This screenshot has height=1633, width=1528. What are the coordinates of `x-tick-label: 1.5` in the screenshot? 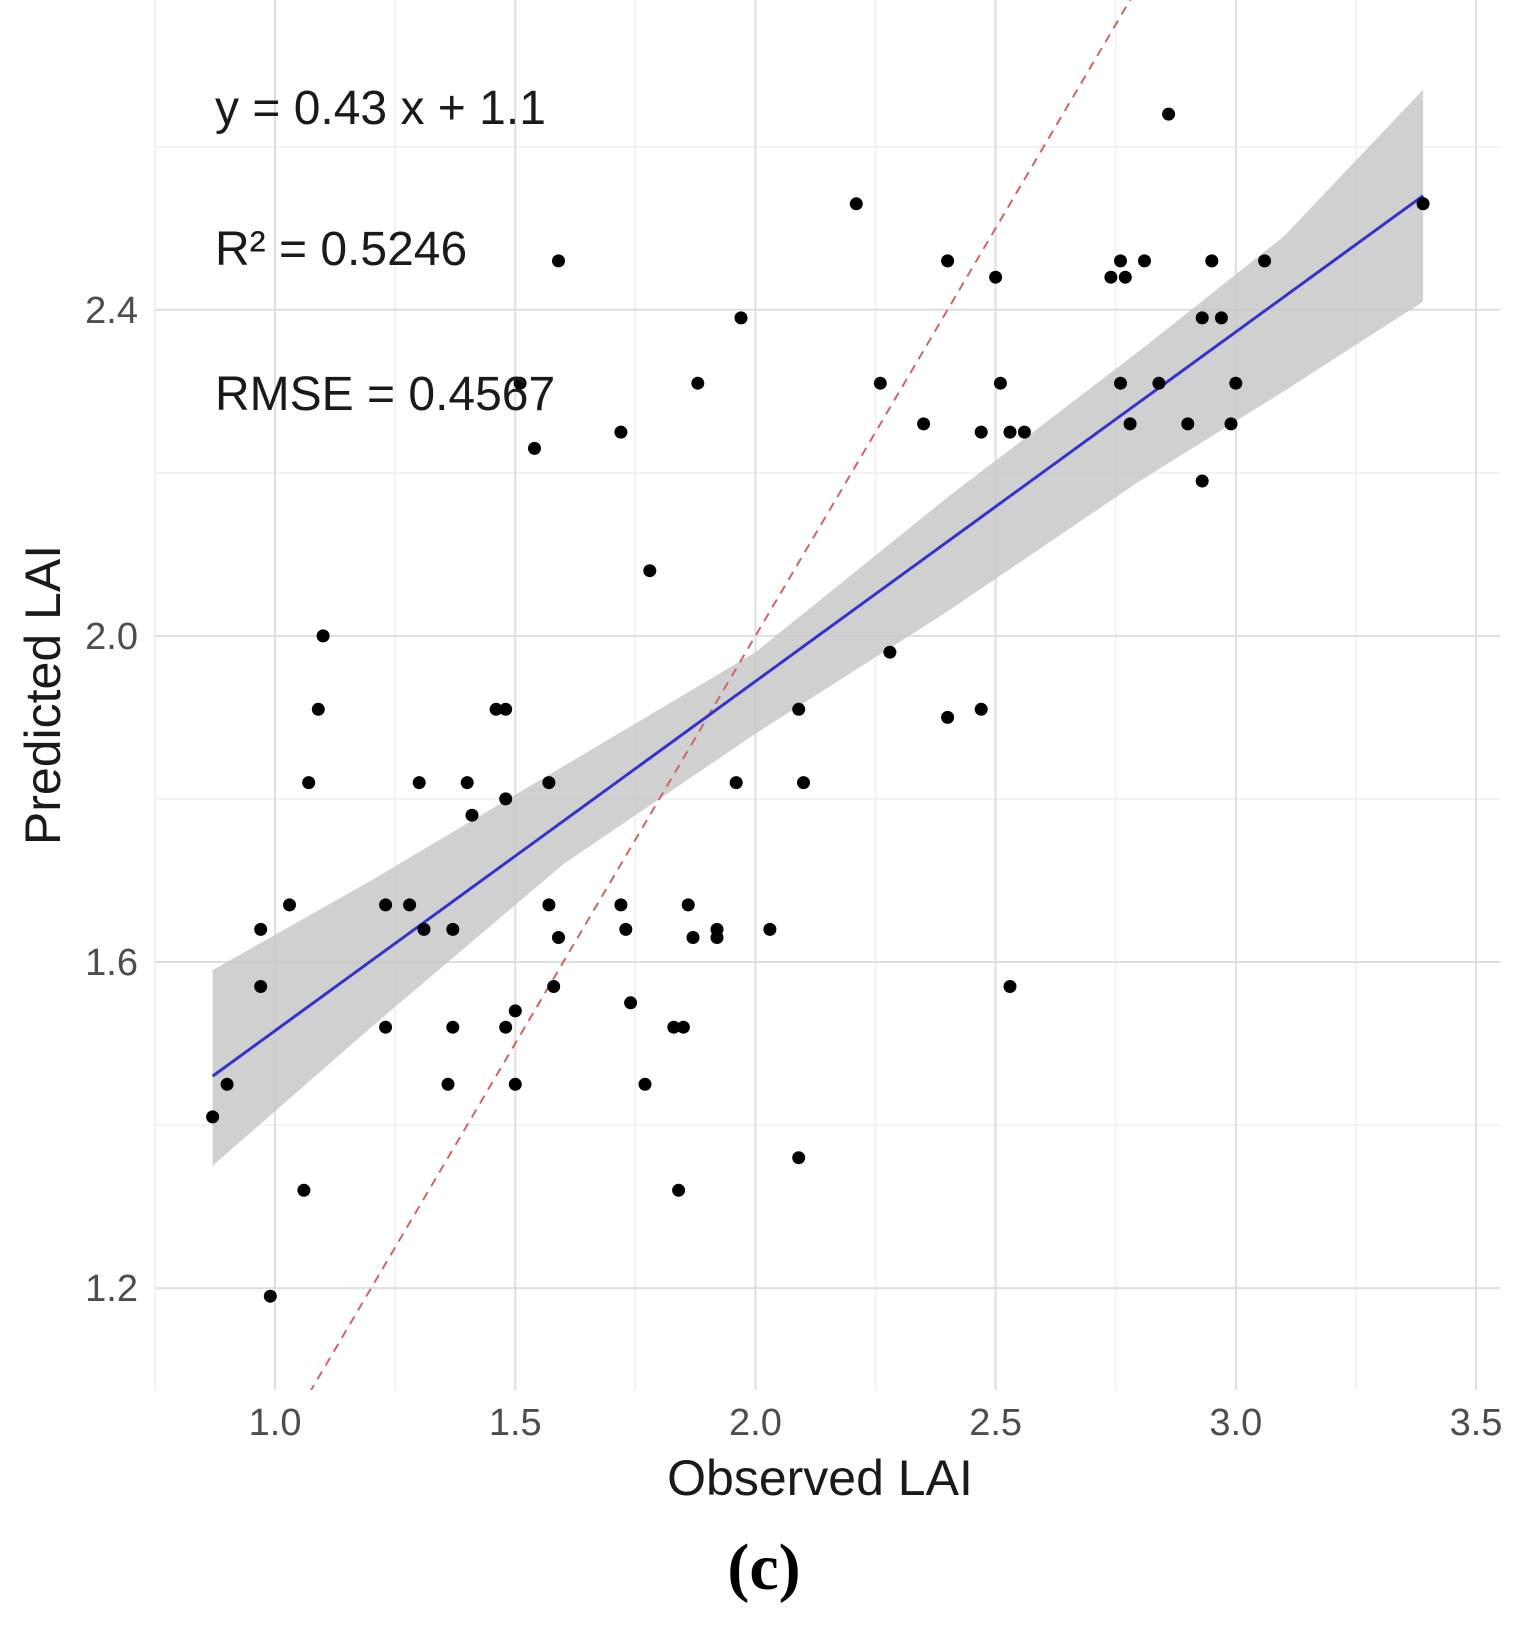 It's located at (515, 1423).